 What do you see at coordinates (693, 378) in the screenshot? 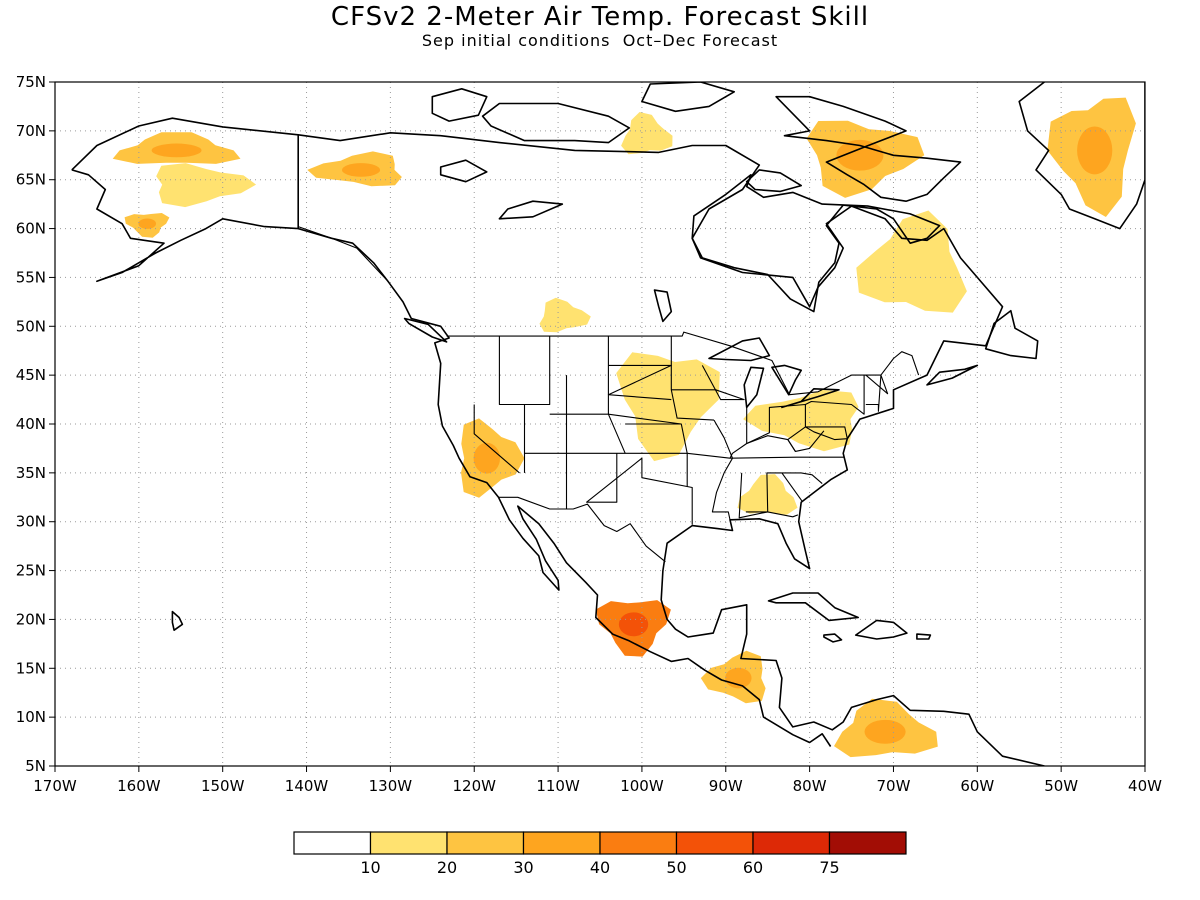
I see `state-lines-mn-ia` at bounding box center [693, 378].